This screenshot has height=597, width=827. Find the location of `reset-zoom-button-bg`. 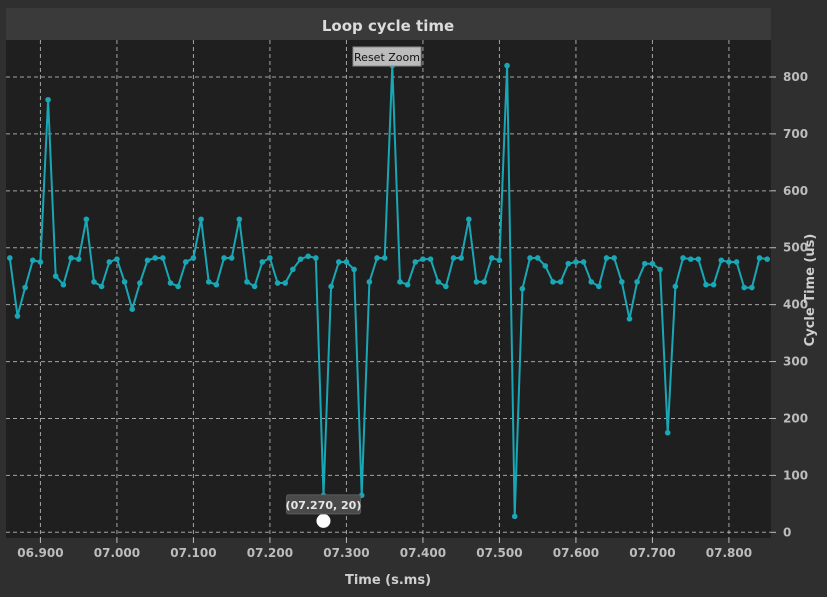

reset-zoom-button-bg is located at coordinates (387, 56).